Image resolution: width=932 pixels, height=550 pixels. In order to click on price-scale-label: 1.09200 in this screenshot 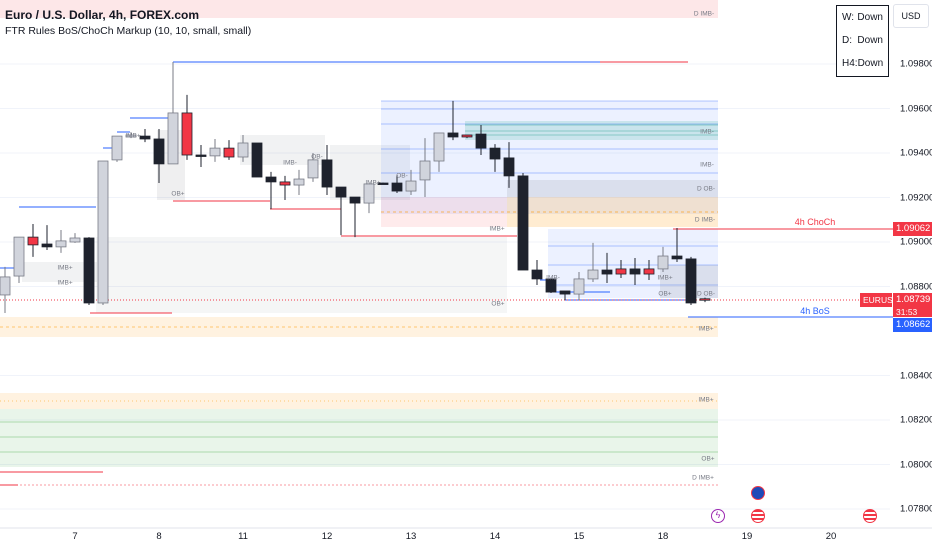, I will do `click(916, 197)`.